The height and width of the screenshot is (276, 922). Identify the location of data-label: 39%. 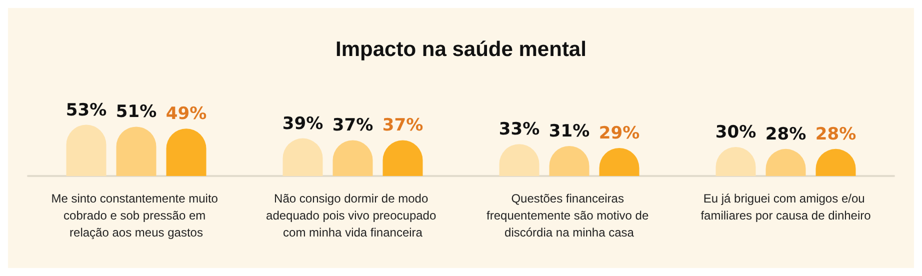
(303, 124).